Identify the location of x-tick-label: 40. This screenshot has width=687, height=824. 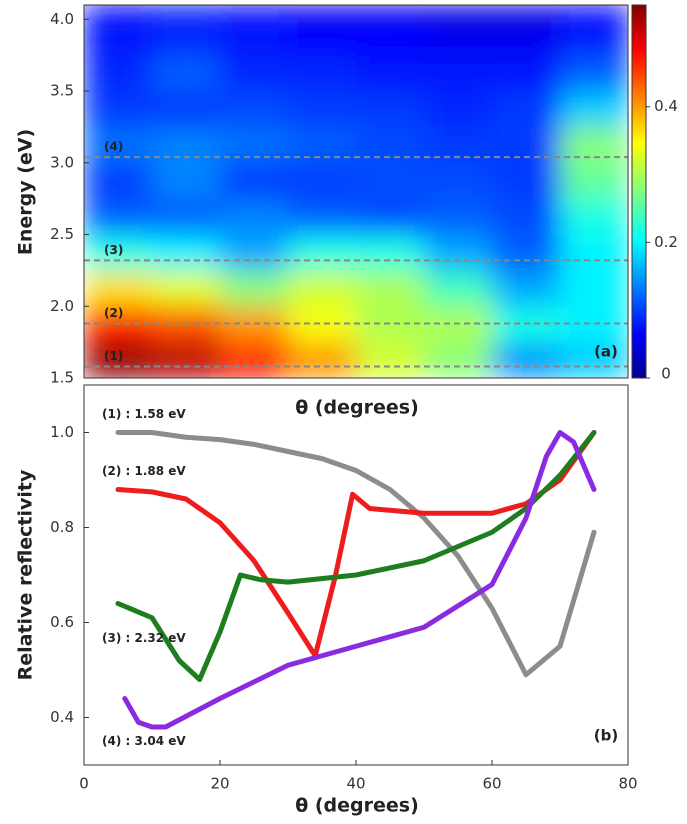
(355, 784).